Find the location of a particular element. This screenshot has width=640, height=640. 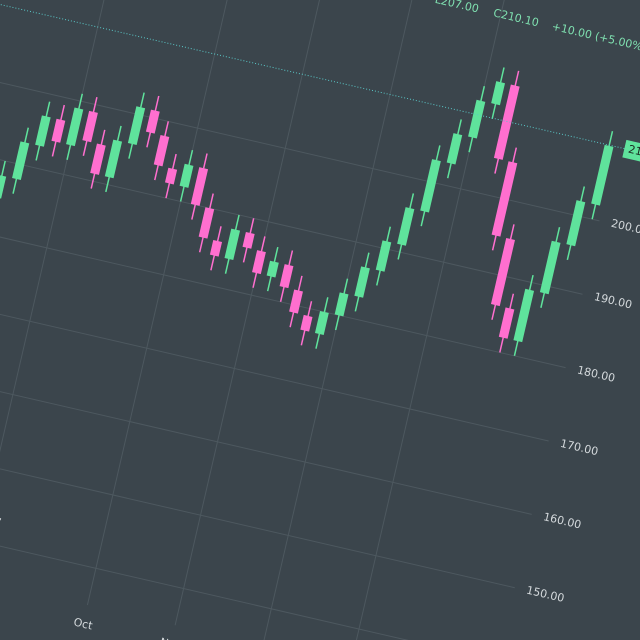

candle-wick is located at coordinates (3, 186).